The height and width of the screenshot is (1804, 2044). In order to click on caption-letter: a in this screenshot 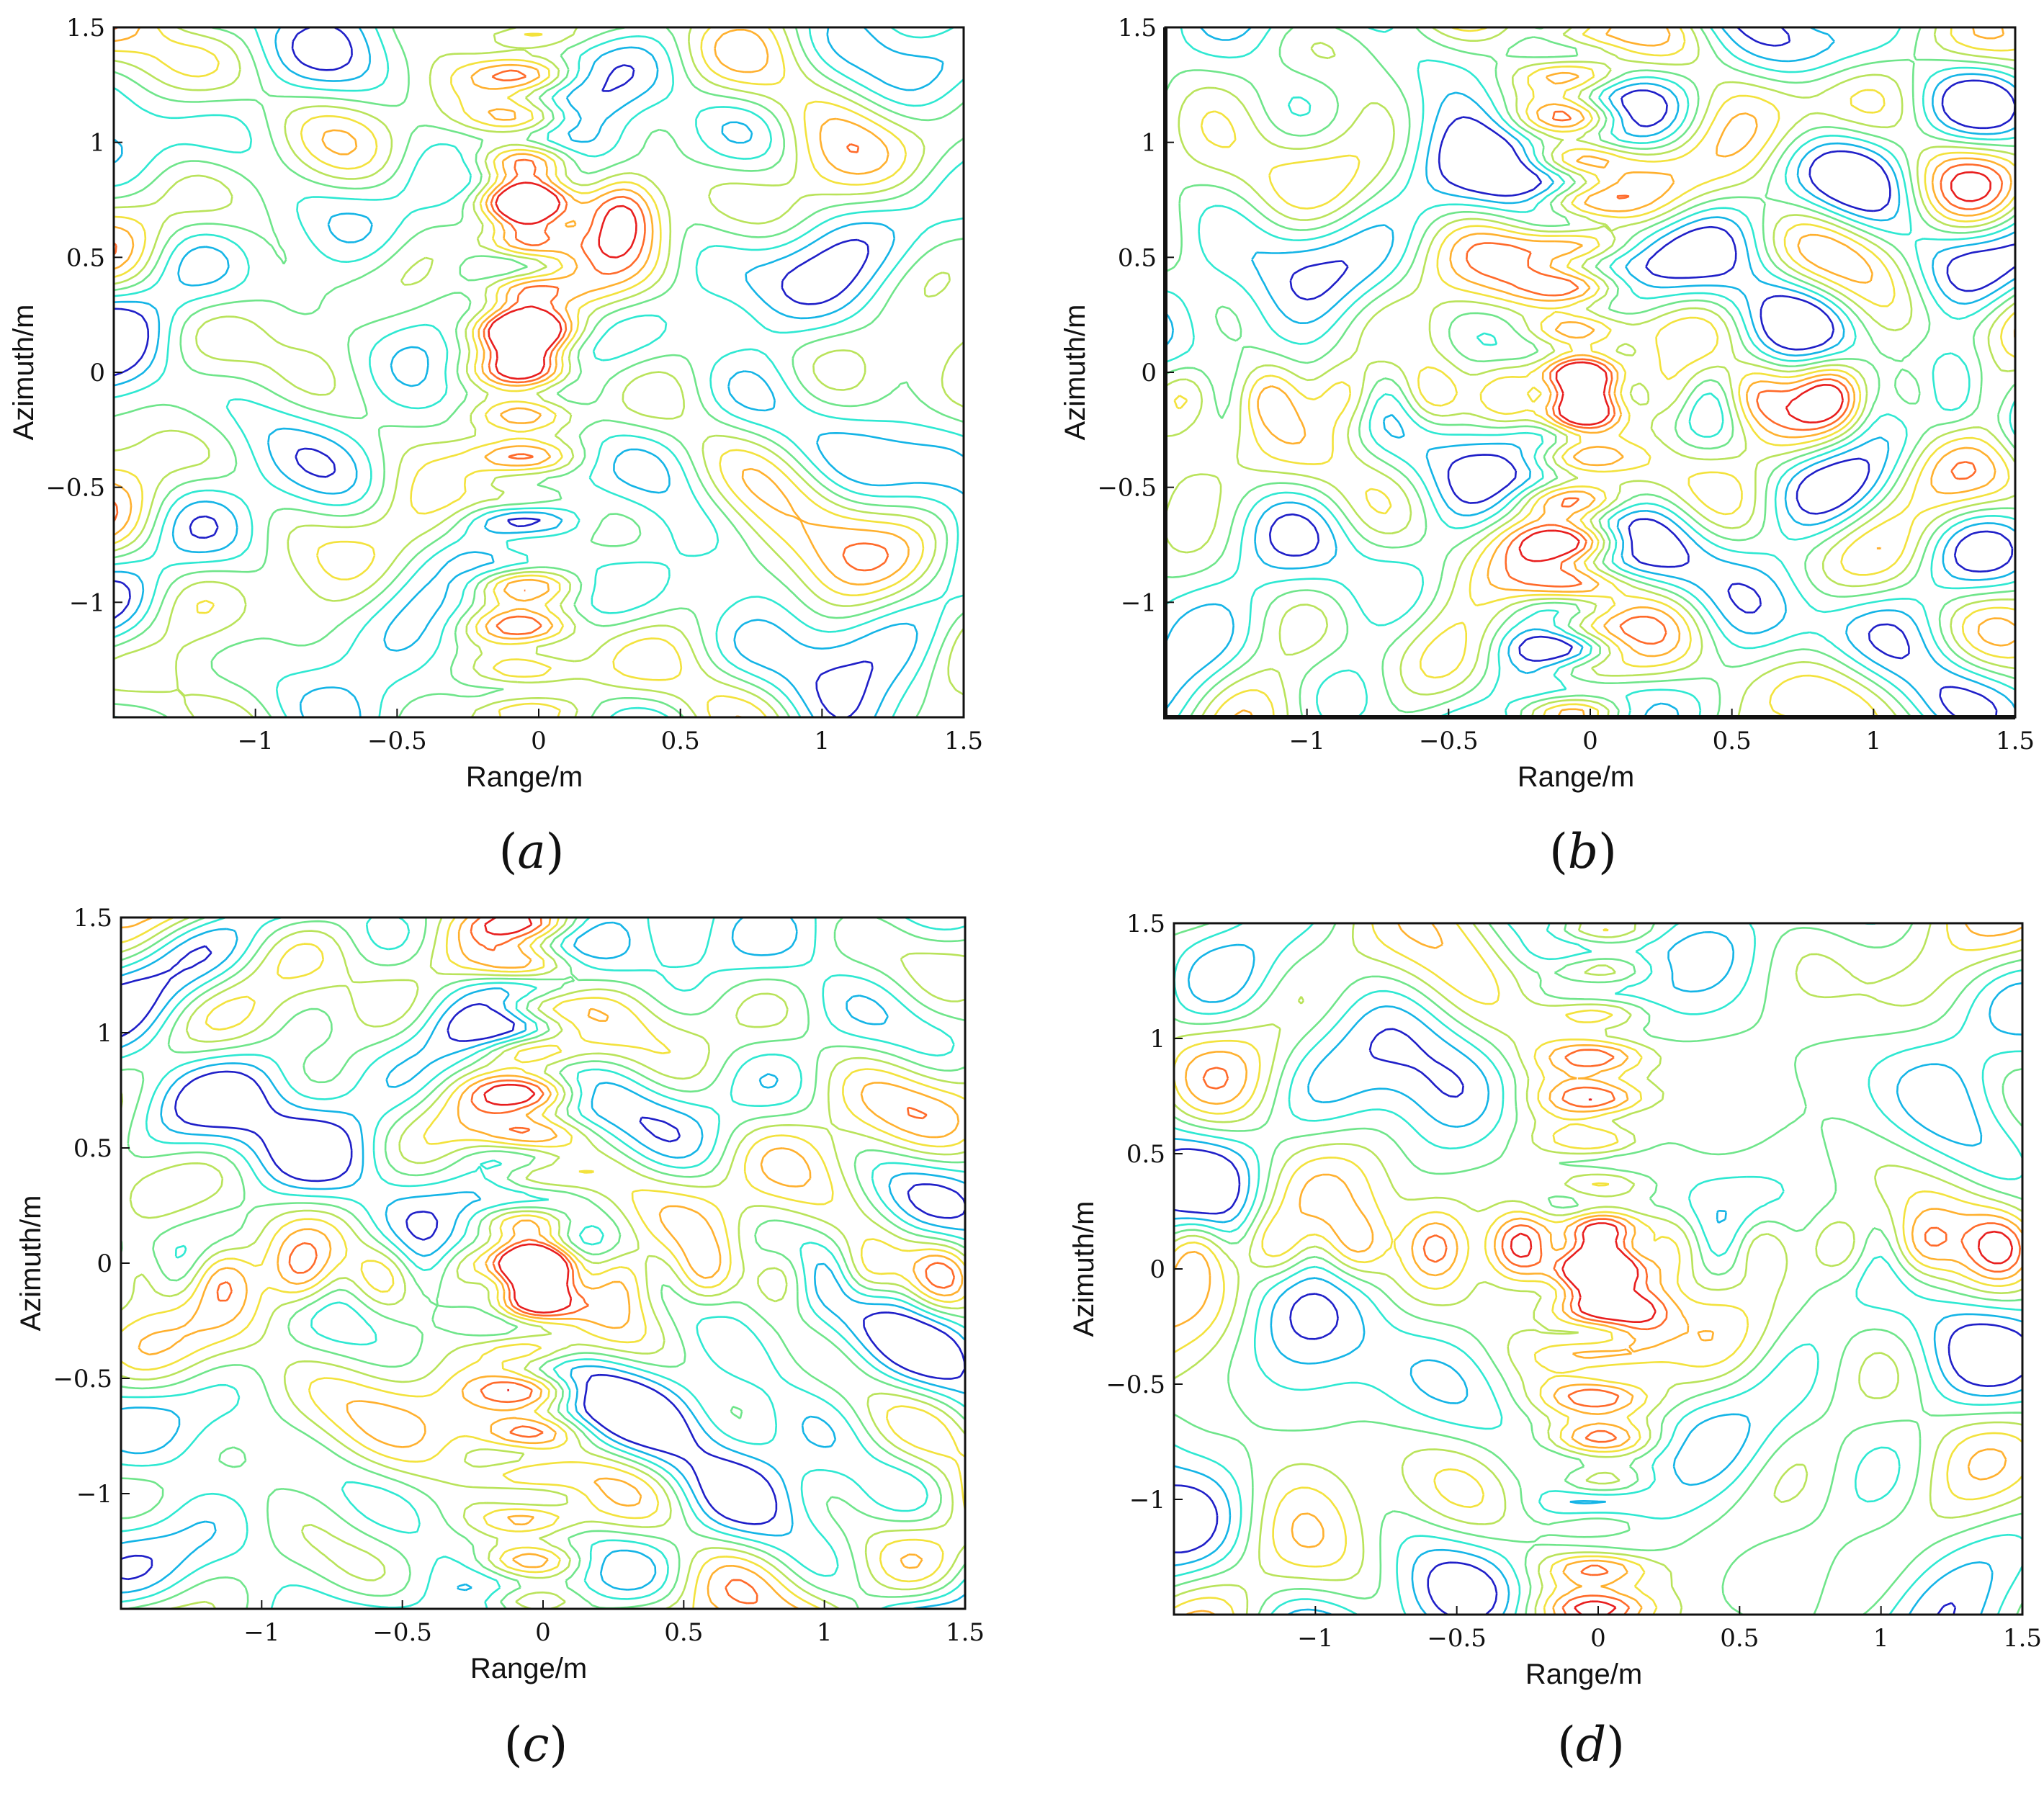, I will do `click(531, 851)`.